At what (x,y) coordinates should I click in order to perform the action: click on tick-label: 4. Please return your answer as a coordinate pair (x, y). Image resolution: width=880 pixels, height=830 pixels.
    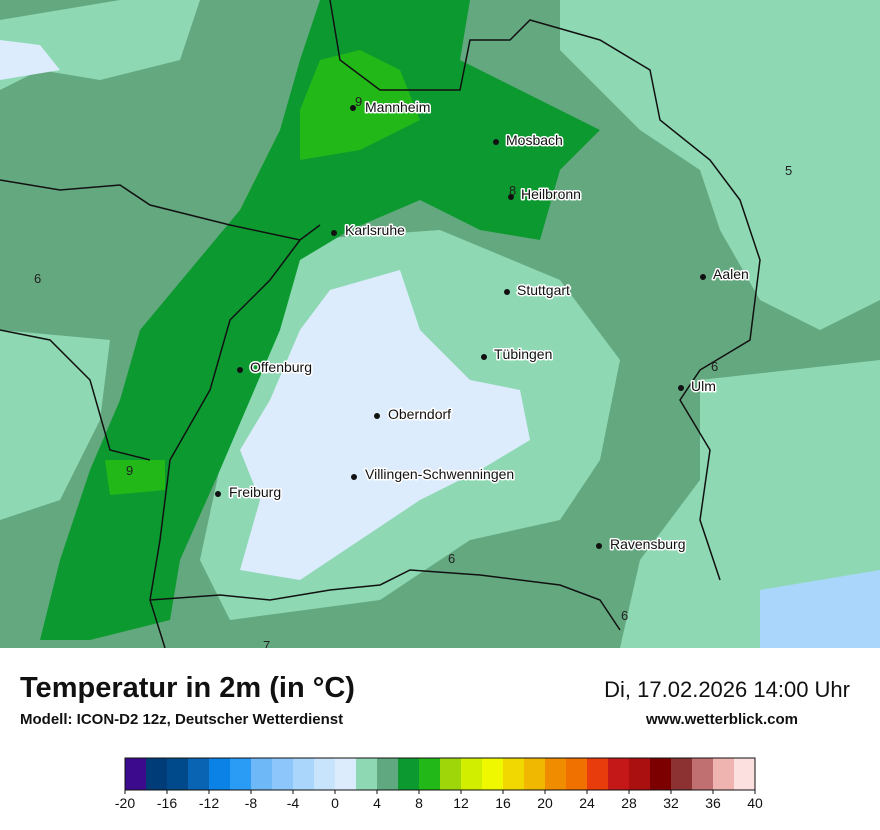
    Looking at the image, I should click on (377, 803).